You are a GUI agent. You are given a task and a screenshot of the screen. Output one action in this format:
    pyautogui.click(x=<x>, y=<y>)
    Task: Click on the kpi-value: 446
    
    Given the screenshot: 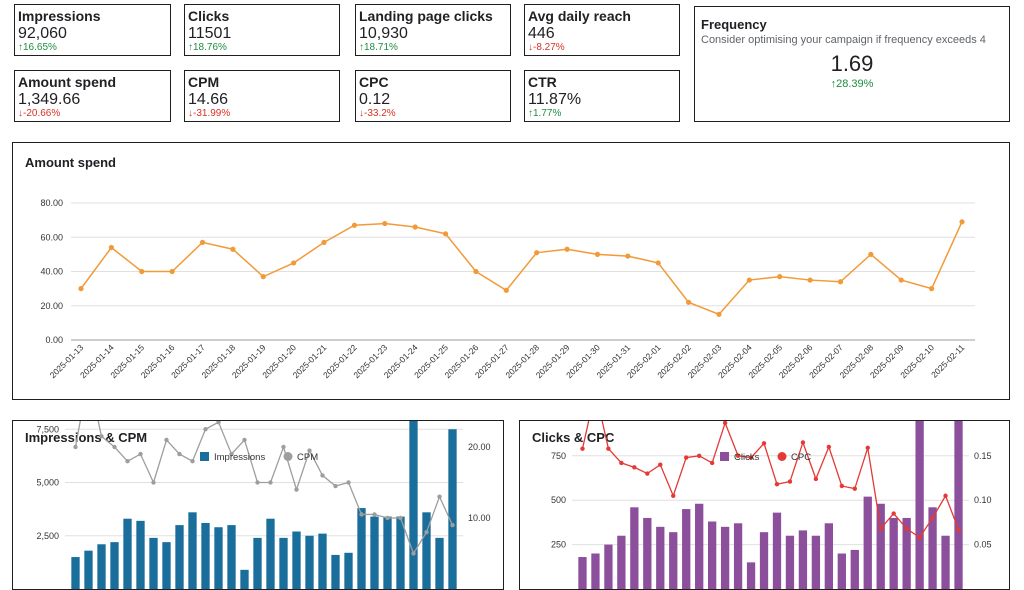 What is the action you would take?
    pyautogui.click(x=541, y=33)
    